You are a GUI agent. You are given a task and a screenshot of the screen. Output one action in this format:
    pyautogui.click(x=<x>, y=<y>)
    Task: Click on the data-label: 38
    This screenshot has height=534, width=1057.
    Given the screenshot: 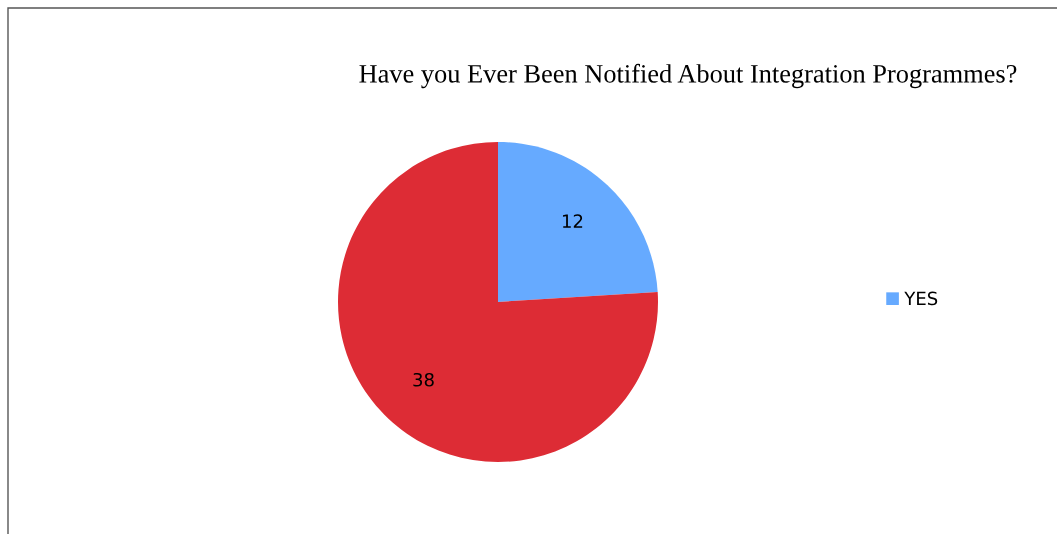 What is the action you would take?
    pyautogui.click(x=423, y=379)
    